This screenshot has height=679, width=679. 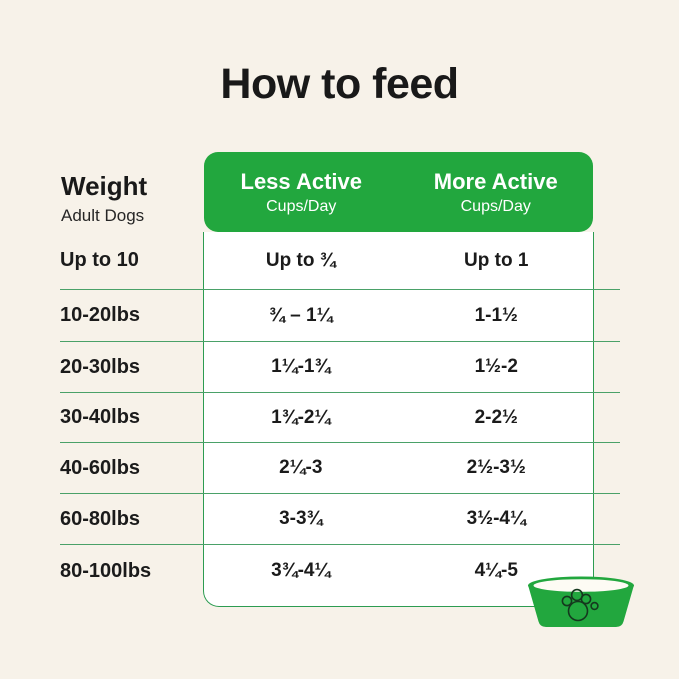 What do you see at coordinates (301, 570) in the screenshot?
I see `less-active-cell: 3¾-4¼` at bounding box center [301, 570].